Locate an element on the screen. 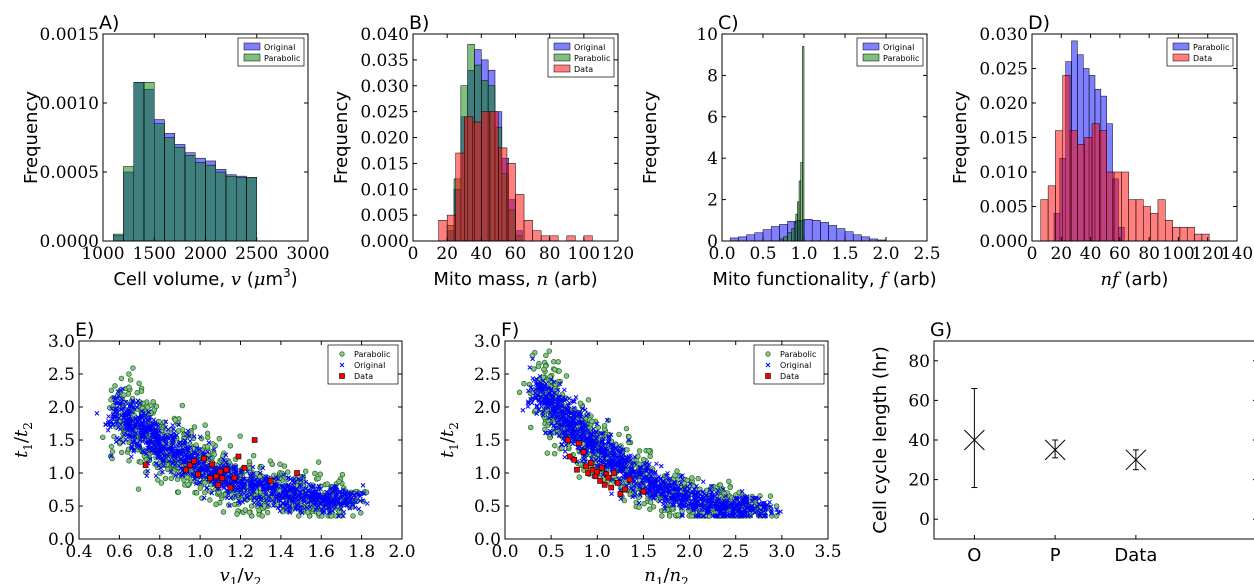  x-axis-label-part: Mito mass, is located at coordinates (484, 279).